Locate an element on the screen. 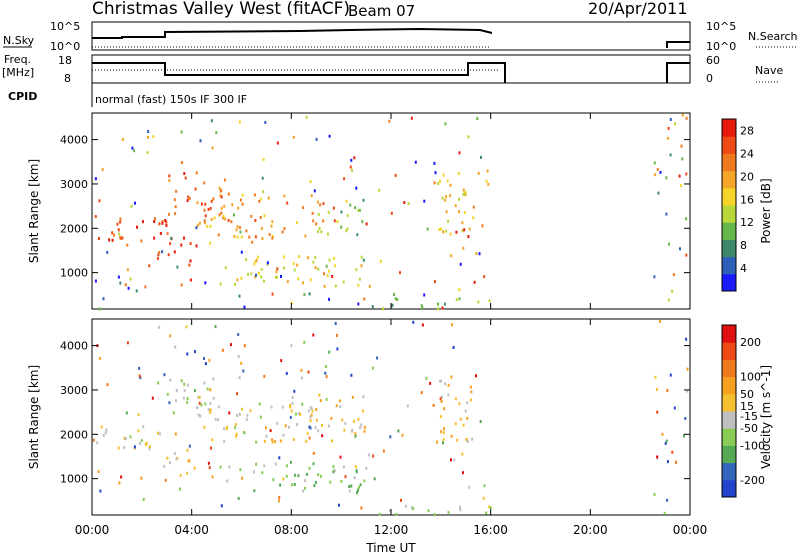  nsearch-label: N.Search is located at coordinates (773, 36).